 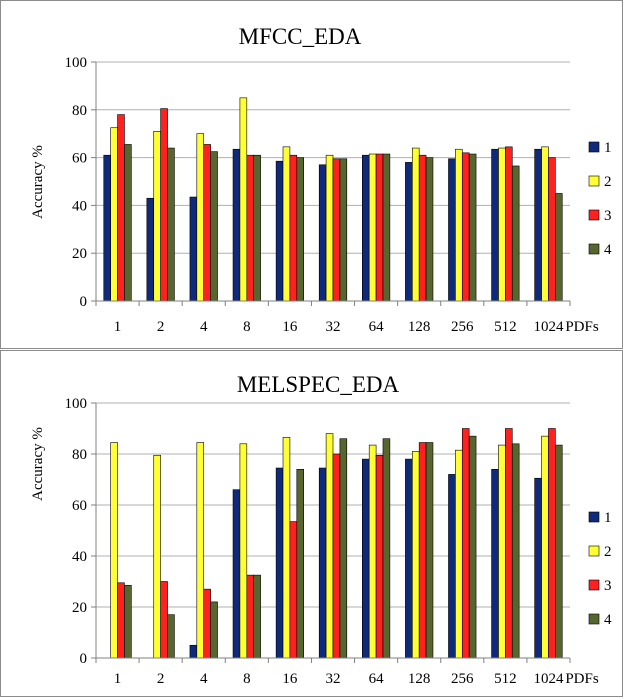 I want to click on x-tick-label: 4, so click(x=204, y=327).